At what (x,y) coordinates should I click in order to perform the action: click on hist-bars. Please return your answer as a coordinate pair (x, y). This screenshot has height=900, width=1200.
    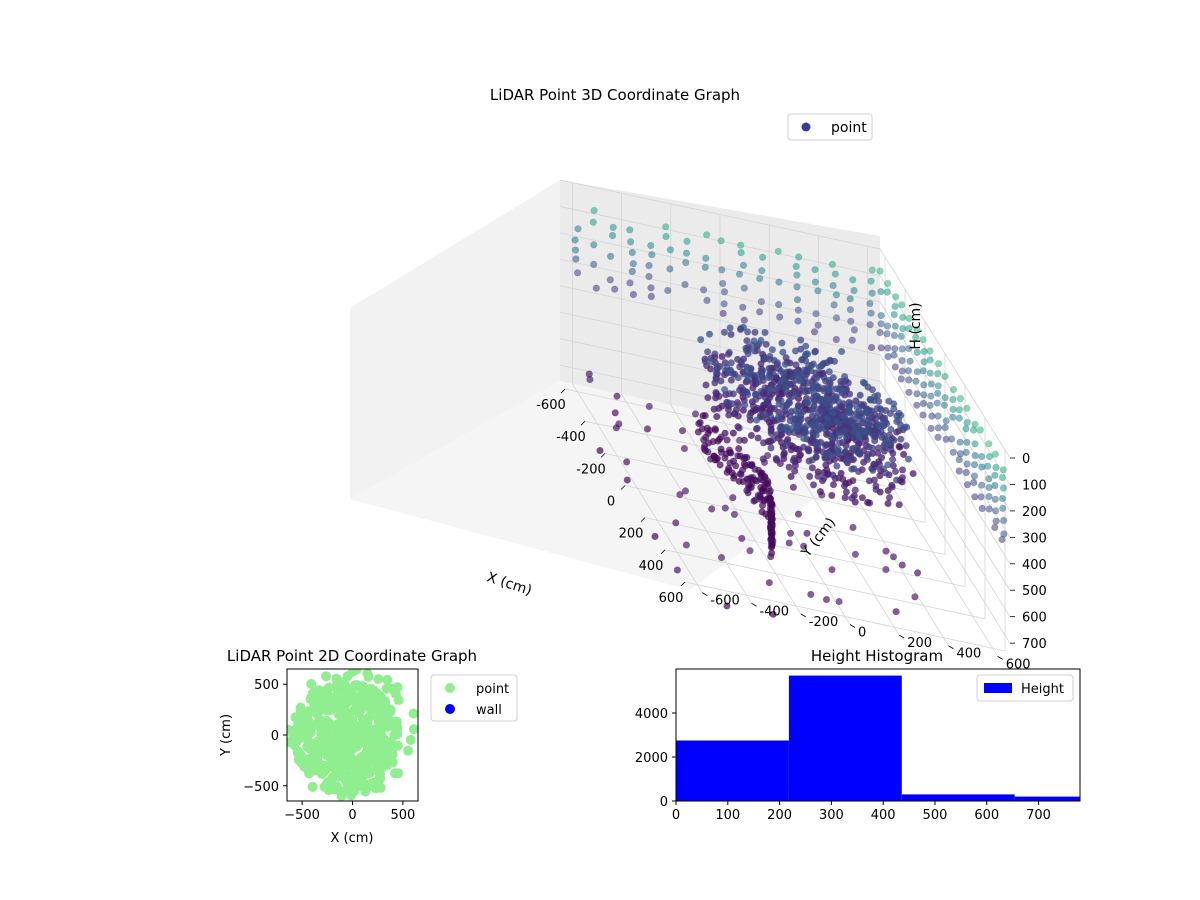
    Looking at the image, I should click on (878, 738).